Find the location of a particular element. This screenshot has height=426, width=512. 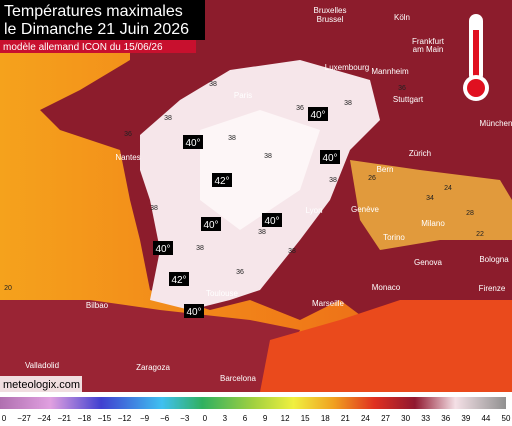

scale-tick-label: 50 is located at coordinates (506, 418).